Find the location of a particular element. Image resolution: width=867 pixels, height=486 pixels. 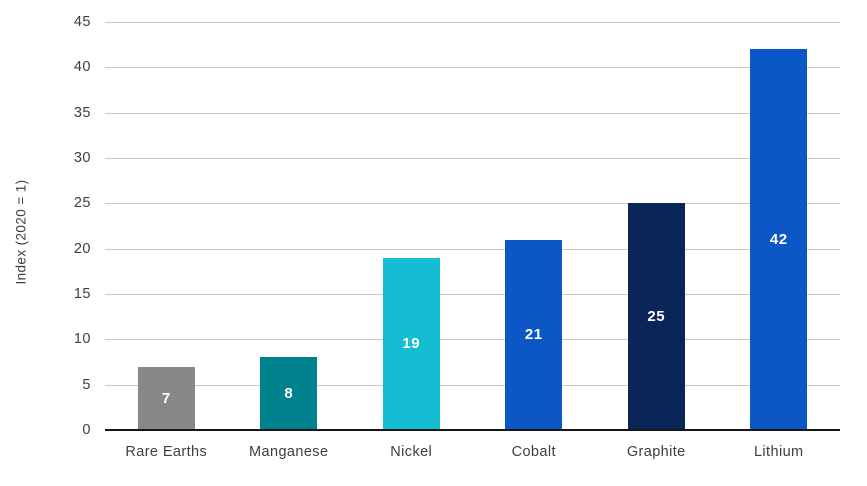

bar-value-label: 42 is located at coordinates (778, 240).